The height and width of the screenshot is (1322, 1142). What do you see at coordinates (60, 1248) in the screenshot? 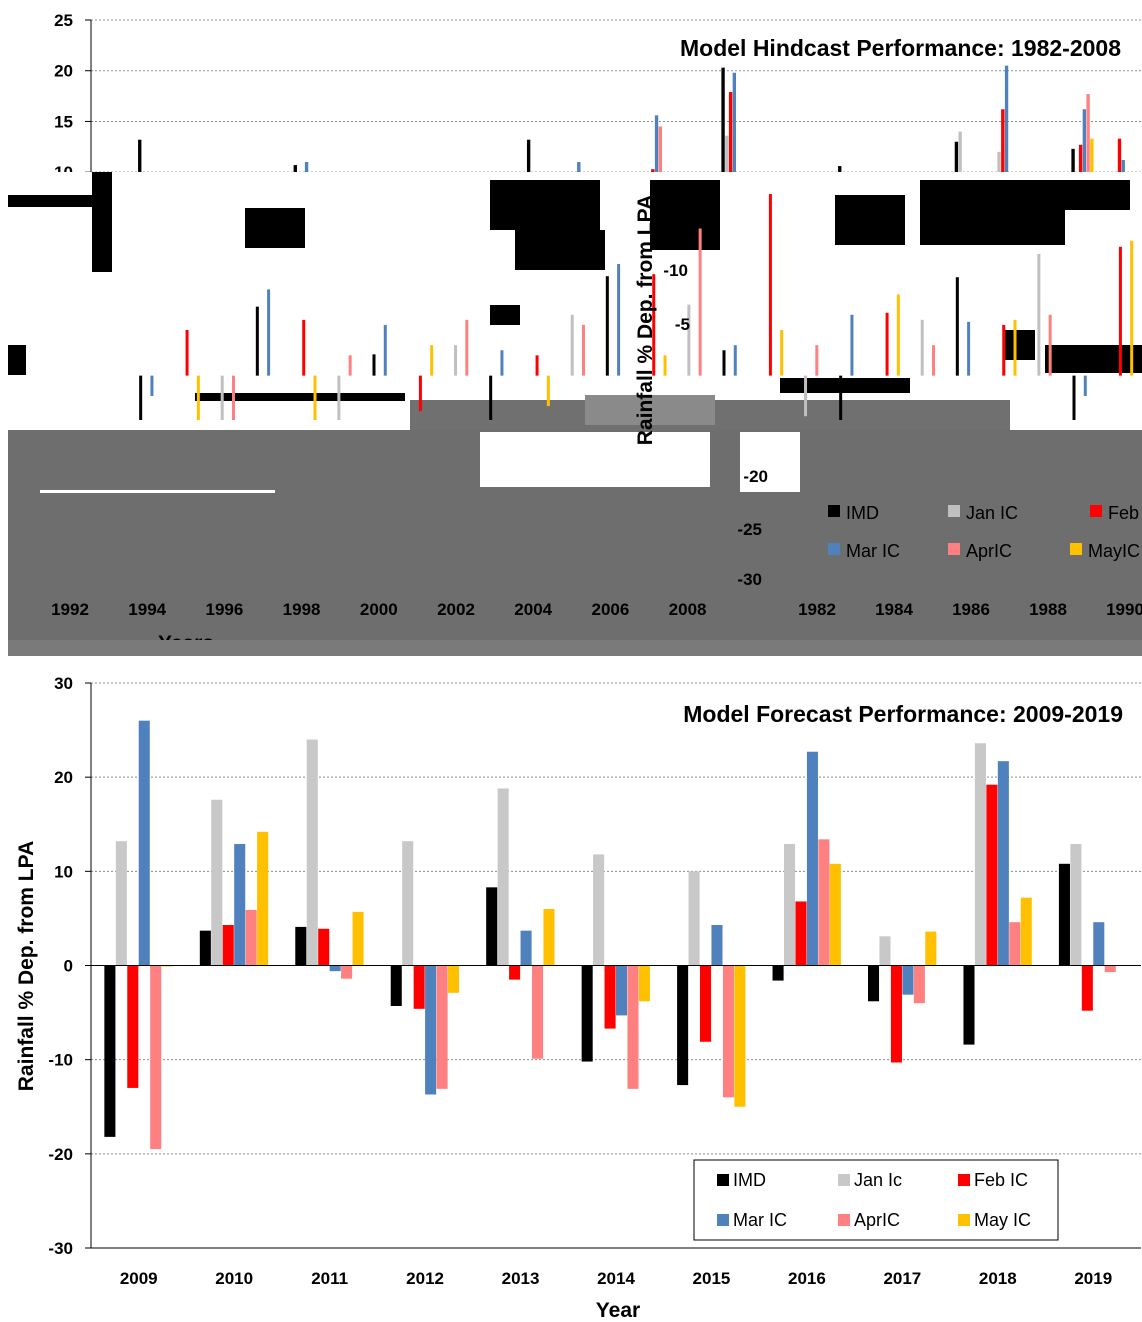
I see `y-tick-label: -30` at bounding box center [60, 1248].